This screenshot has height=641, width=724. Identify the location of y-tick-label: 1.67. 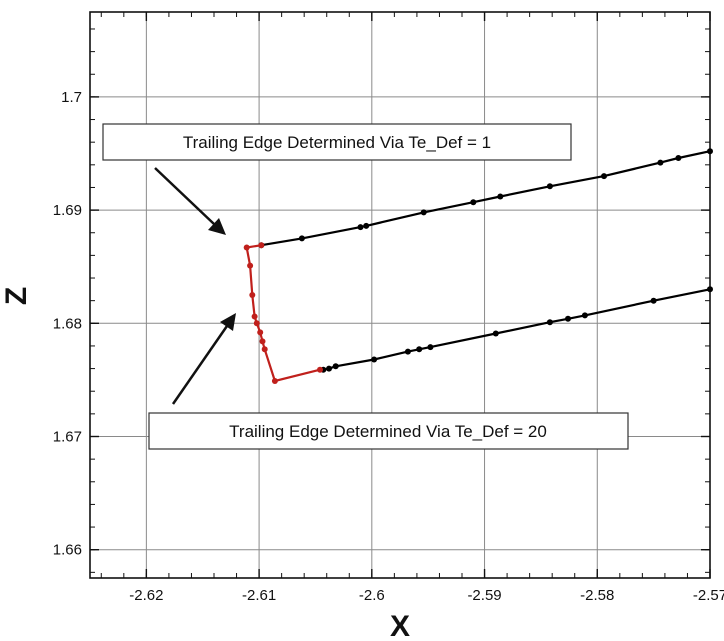
(67, 437).